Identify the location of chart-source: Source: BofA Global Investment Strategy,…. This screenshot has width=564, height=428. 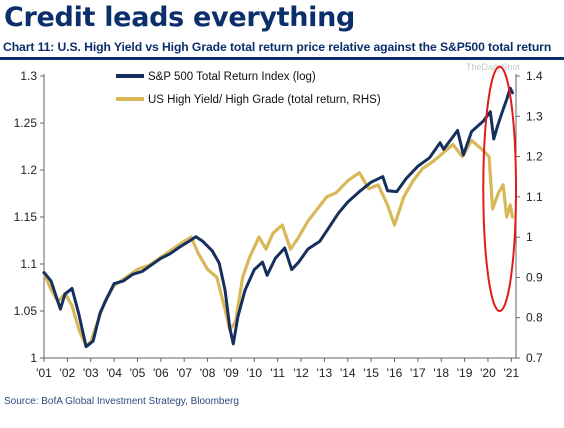
(121, 401).